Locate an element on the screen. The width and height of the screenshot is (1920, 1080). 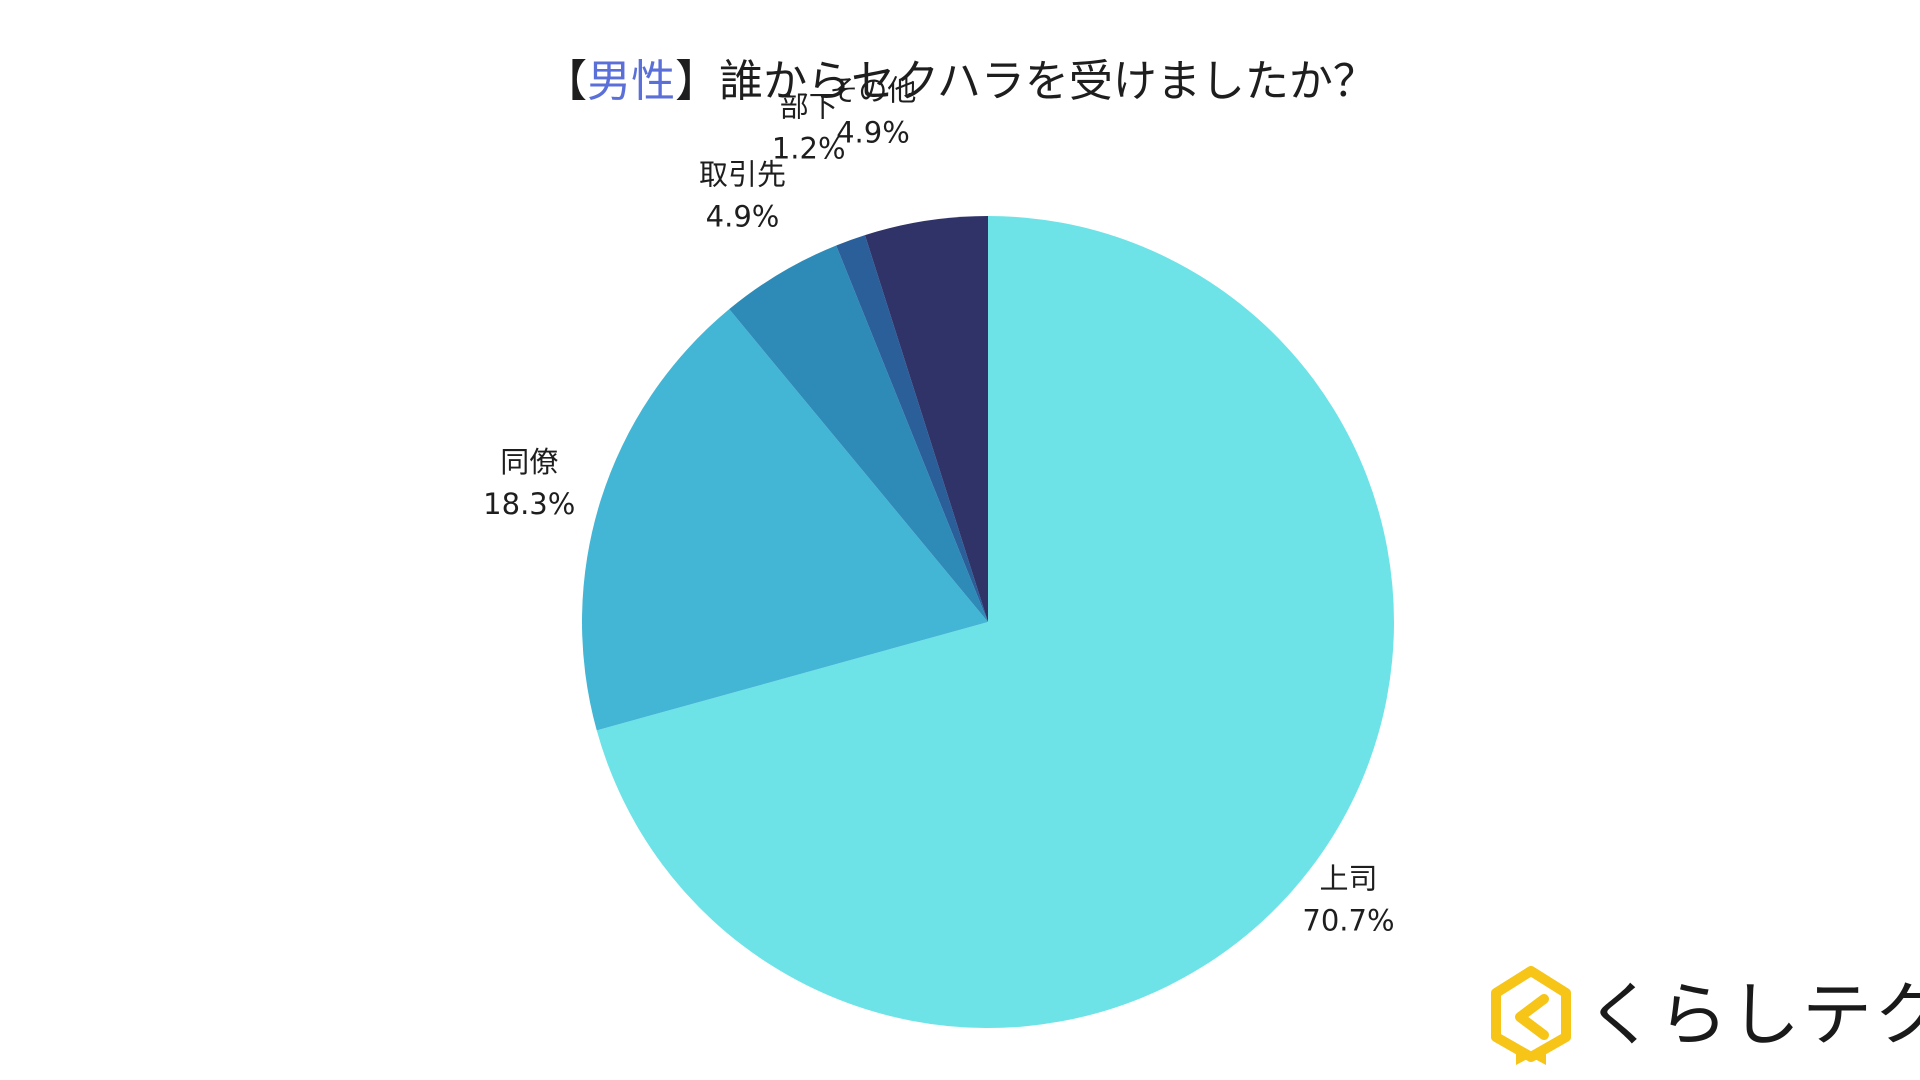
title-close-bracket: 】 is located at coordinates (697, 81).